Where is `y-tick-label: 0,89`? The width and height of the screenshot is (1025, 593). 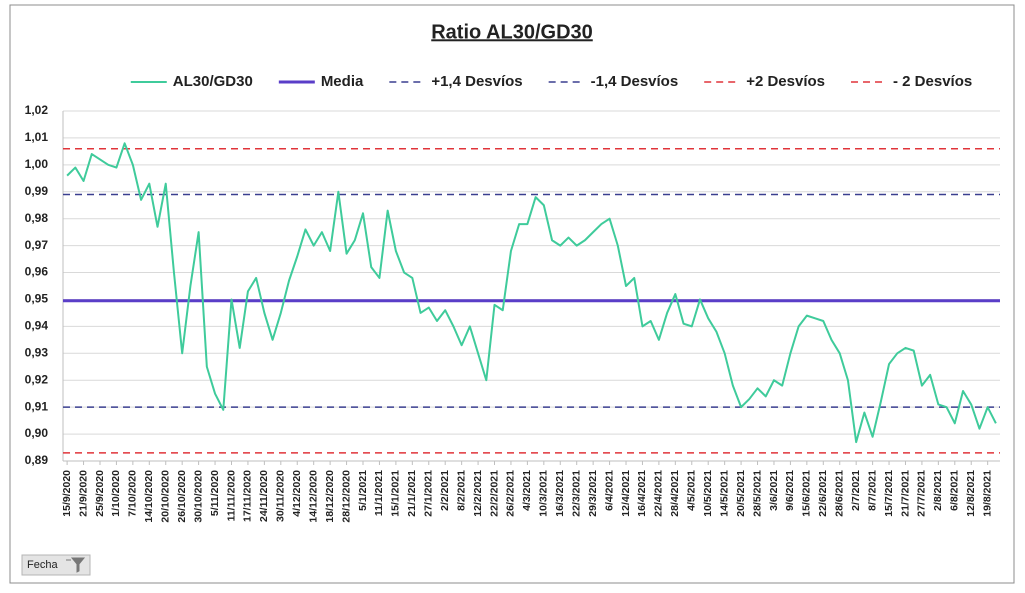 y-tick-label: 0,89 is located at coordinates (37, 460).